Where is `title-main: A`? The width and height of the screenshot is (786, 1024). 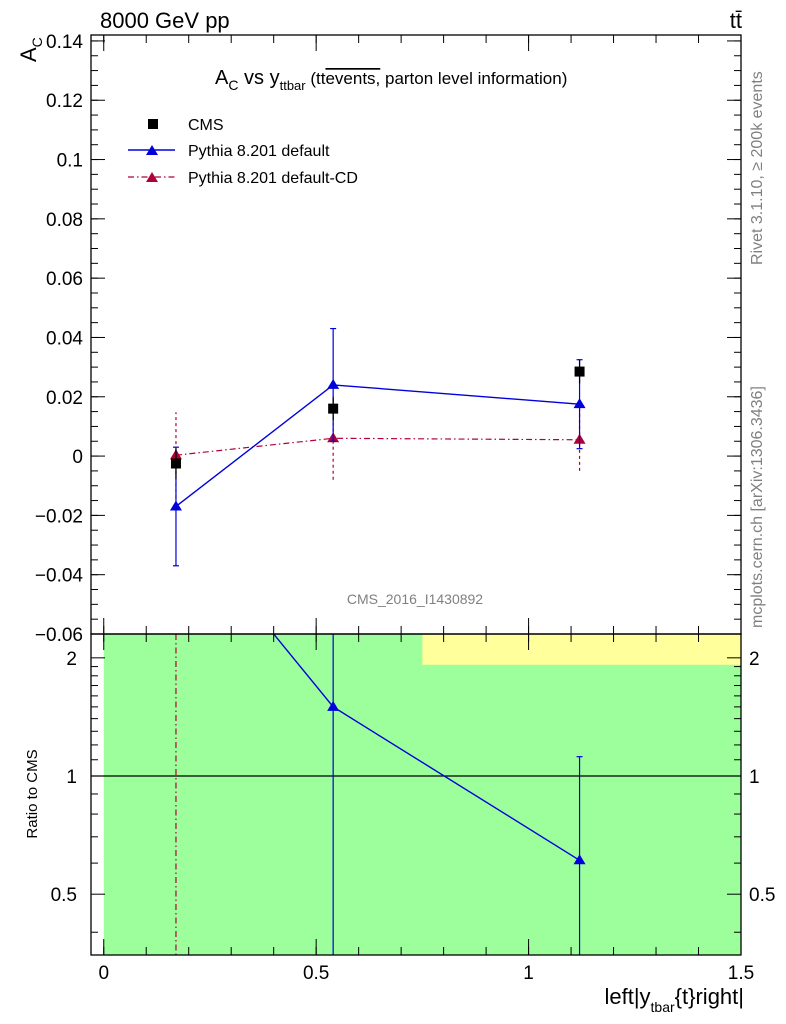
title-main: A is located at coordinates (222, 78).